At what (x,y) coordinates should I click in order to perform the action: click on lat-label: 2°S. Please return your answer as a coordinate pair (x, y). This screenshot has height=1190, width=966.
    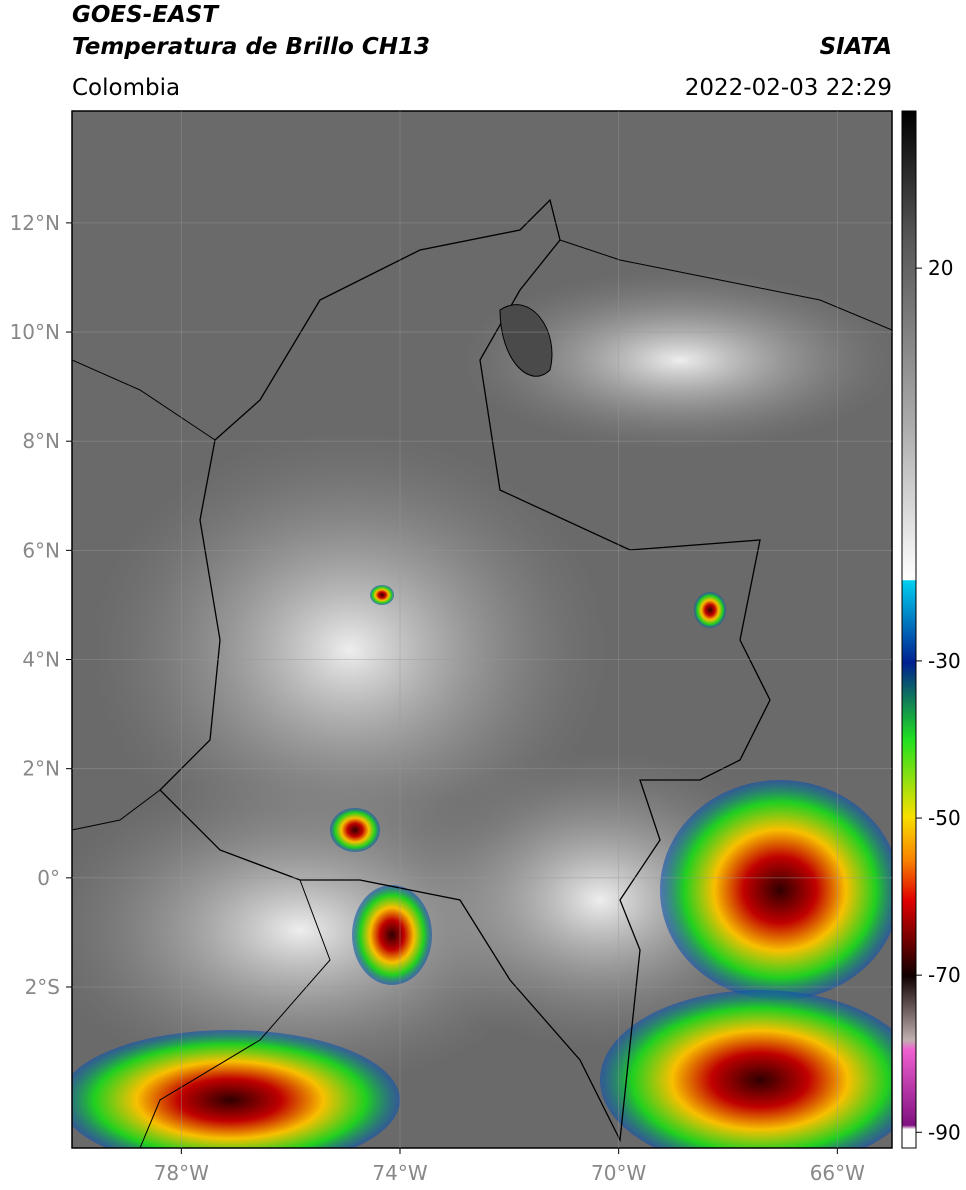
    Looking at the image, I should click on (42, 987).